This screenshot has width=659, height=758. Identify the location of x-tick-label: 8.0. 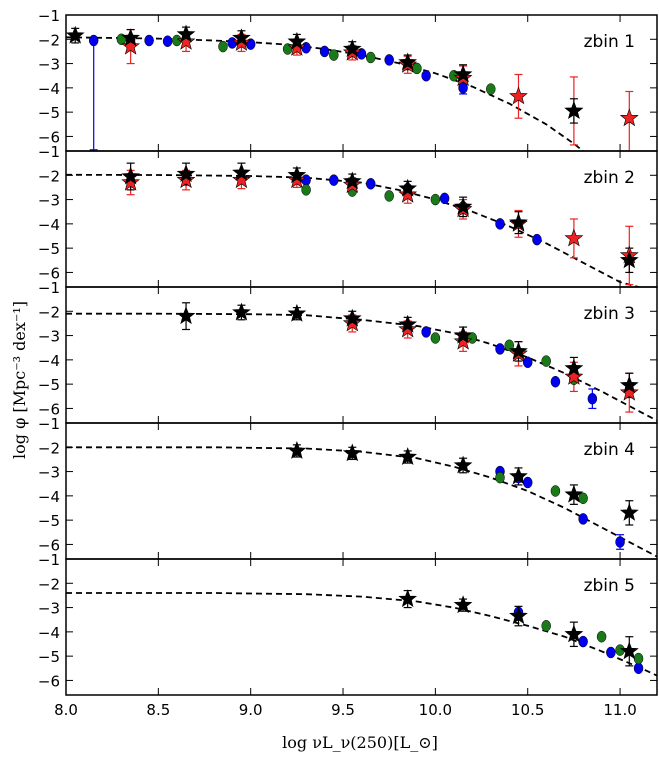
(66, 710).